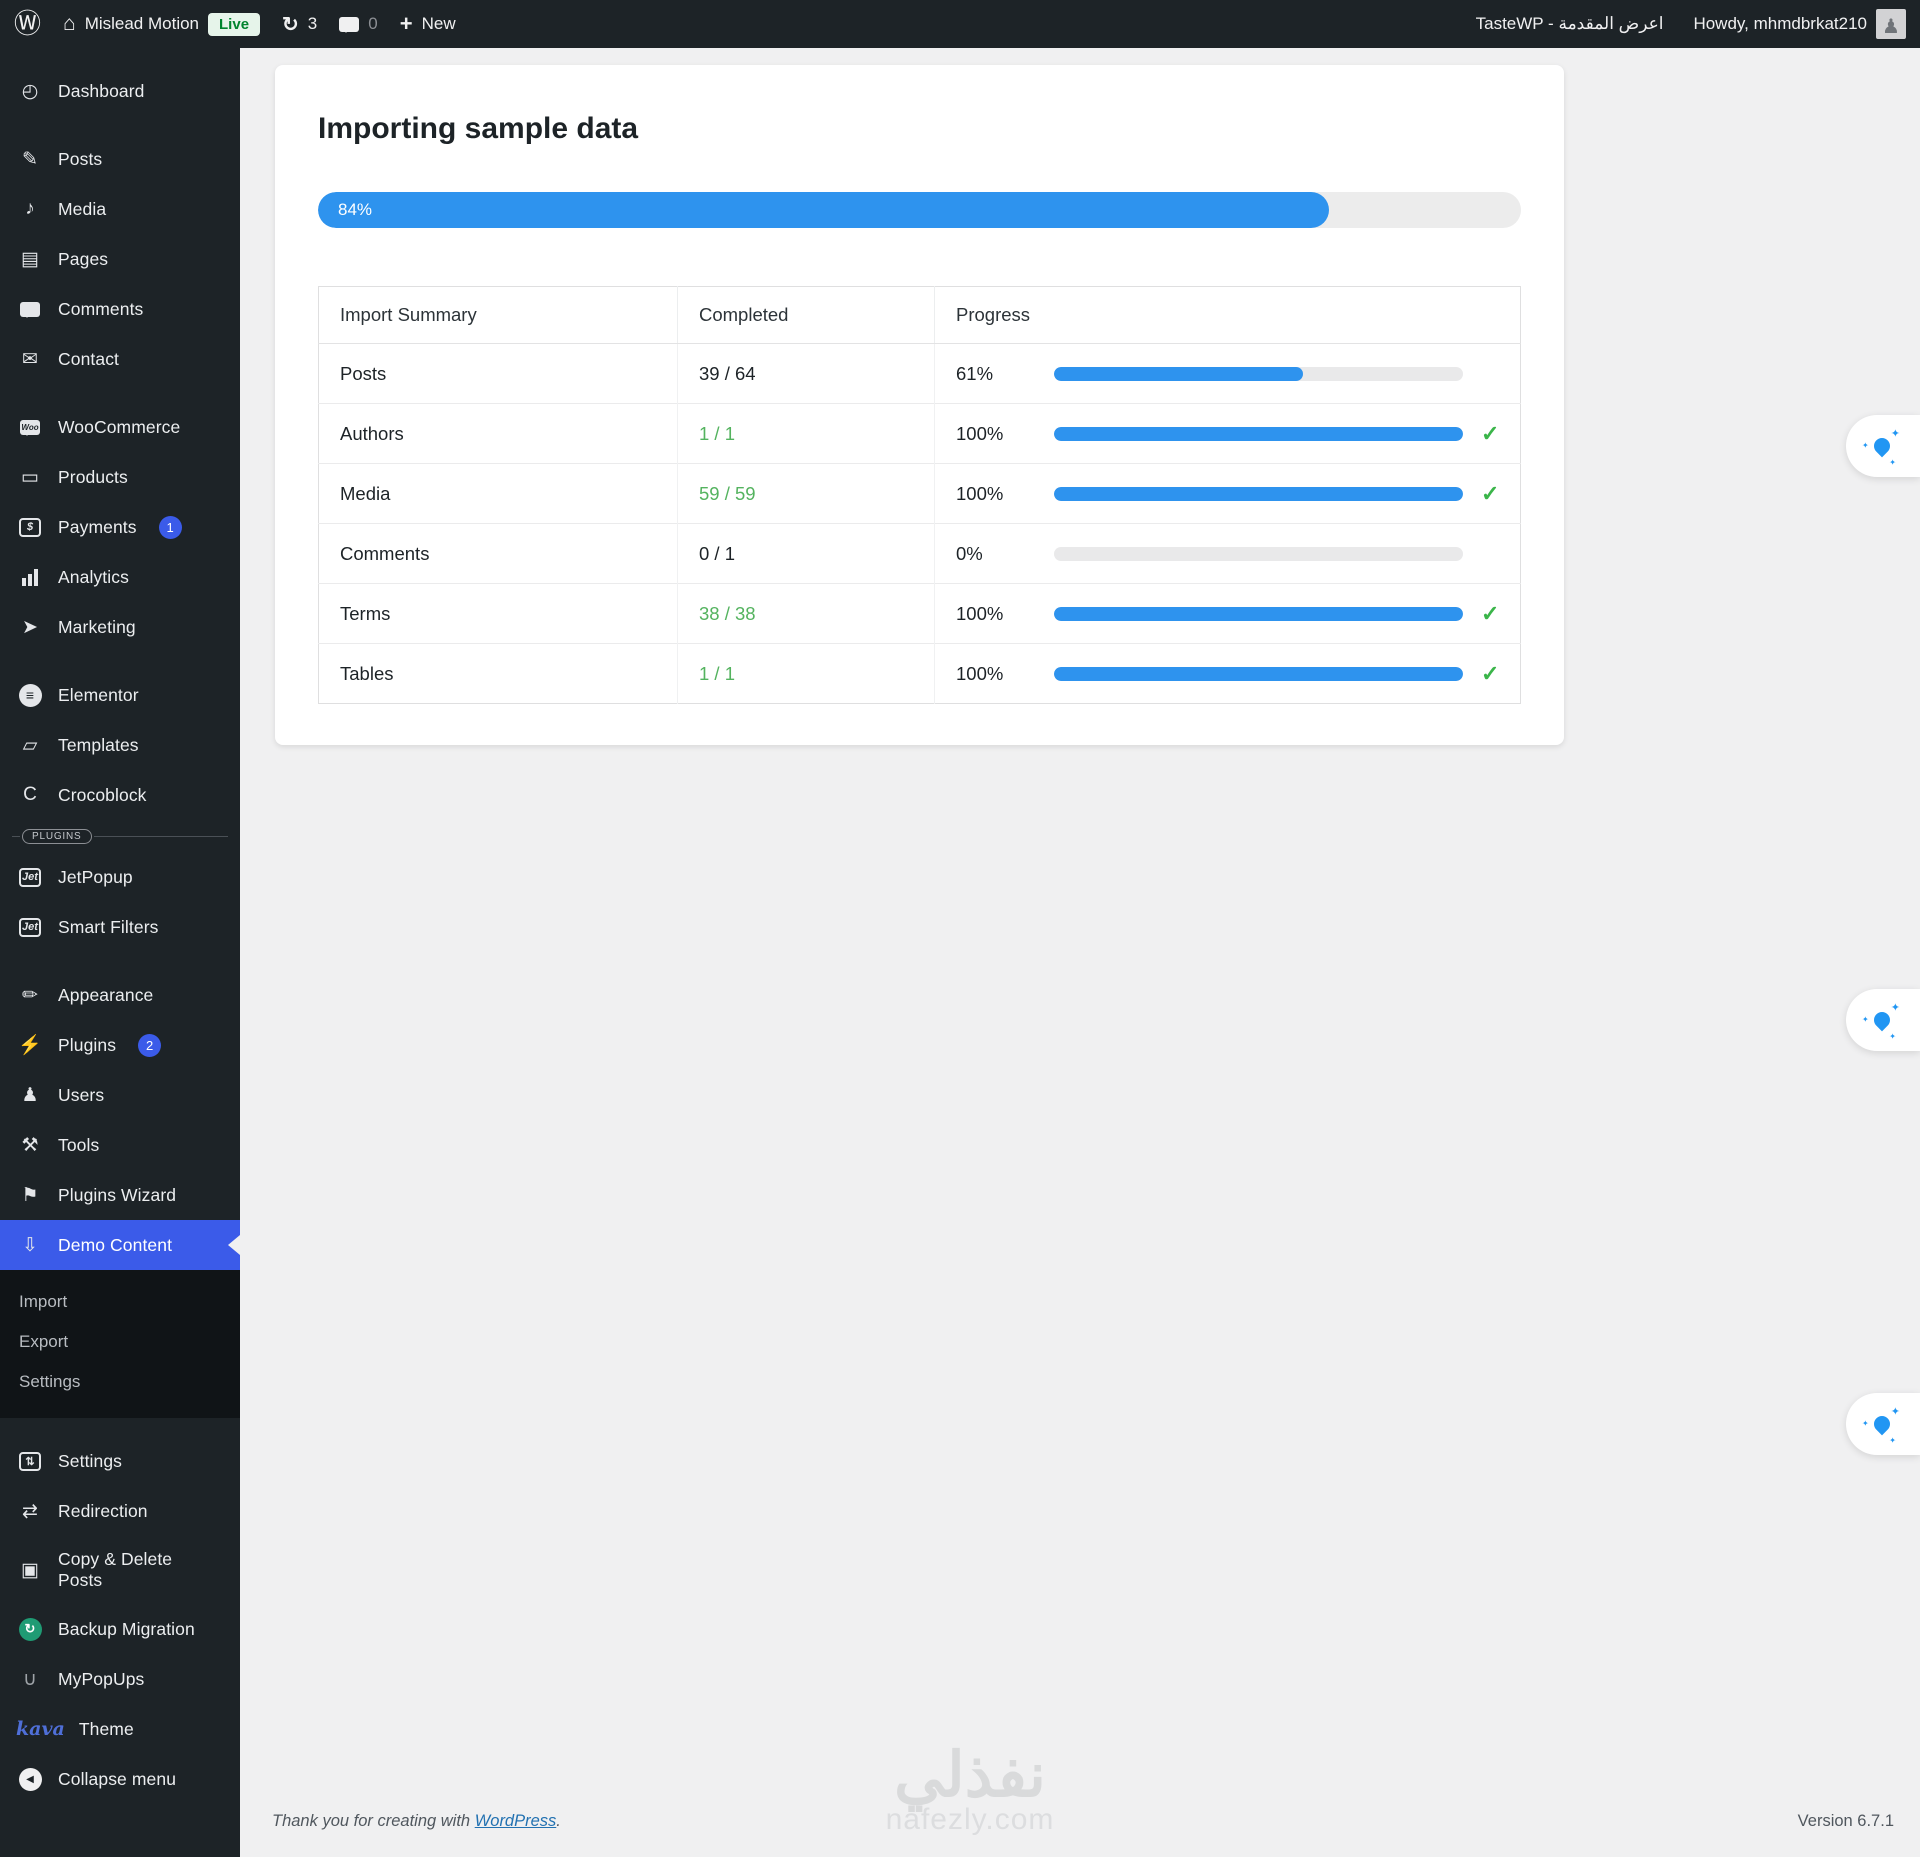 Image resolution: width=1920 pixels, height=1857 pixels. Describe the element at coordinates (120, 627) in the screenshot. I see `sidebar-item-marketing: ➤ Marketing` at that location.